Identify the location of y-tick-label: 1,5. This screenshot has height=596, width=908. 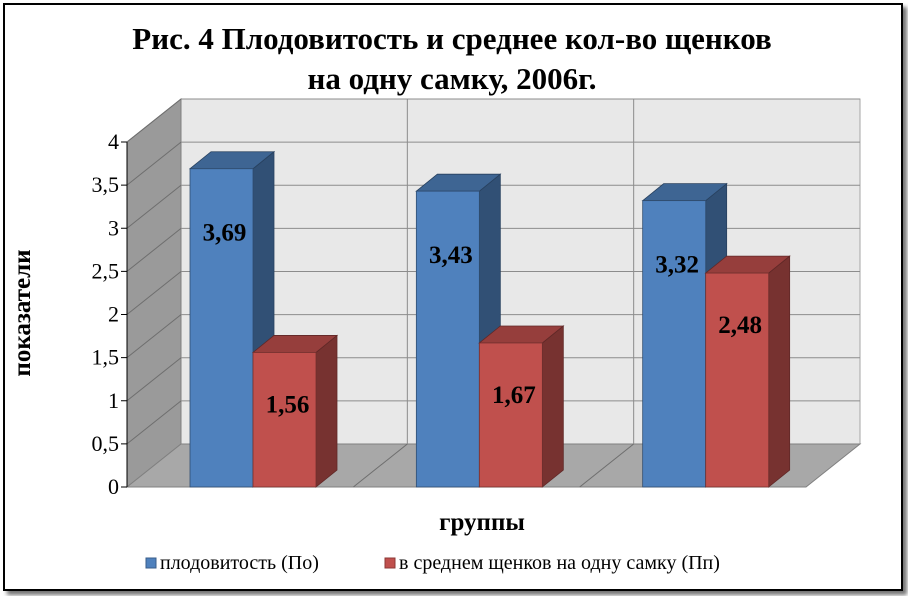
(106, 357).